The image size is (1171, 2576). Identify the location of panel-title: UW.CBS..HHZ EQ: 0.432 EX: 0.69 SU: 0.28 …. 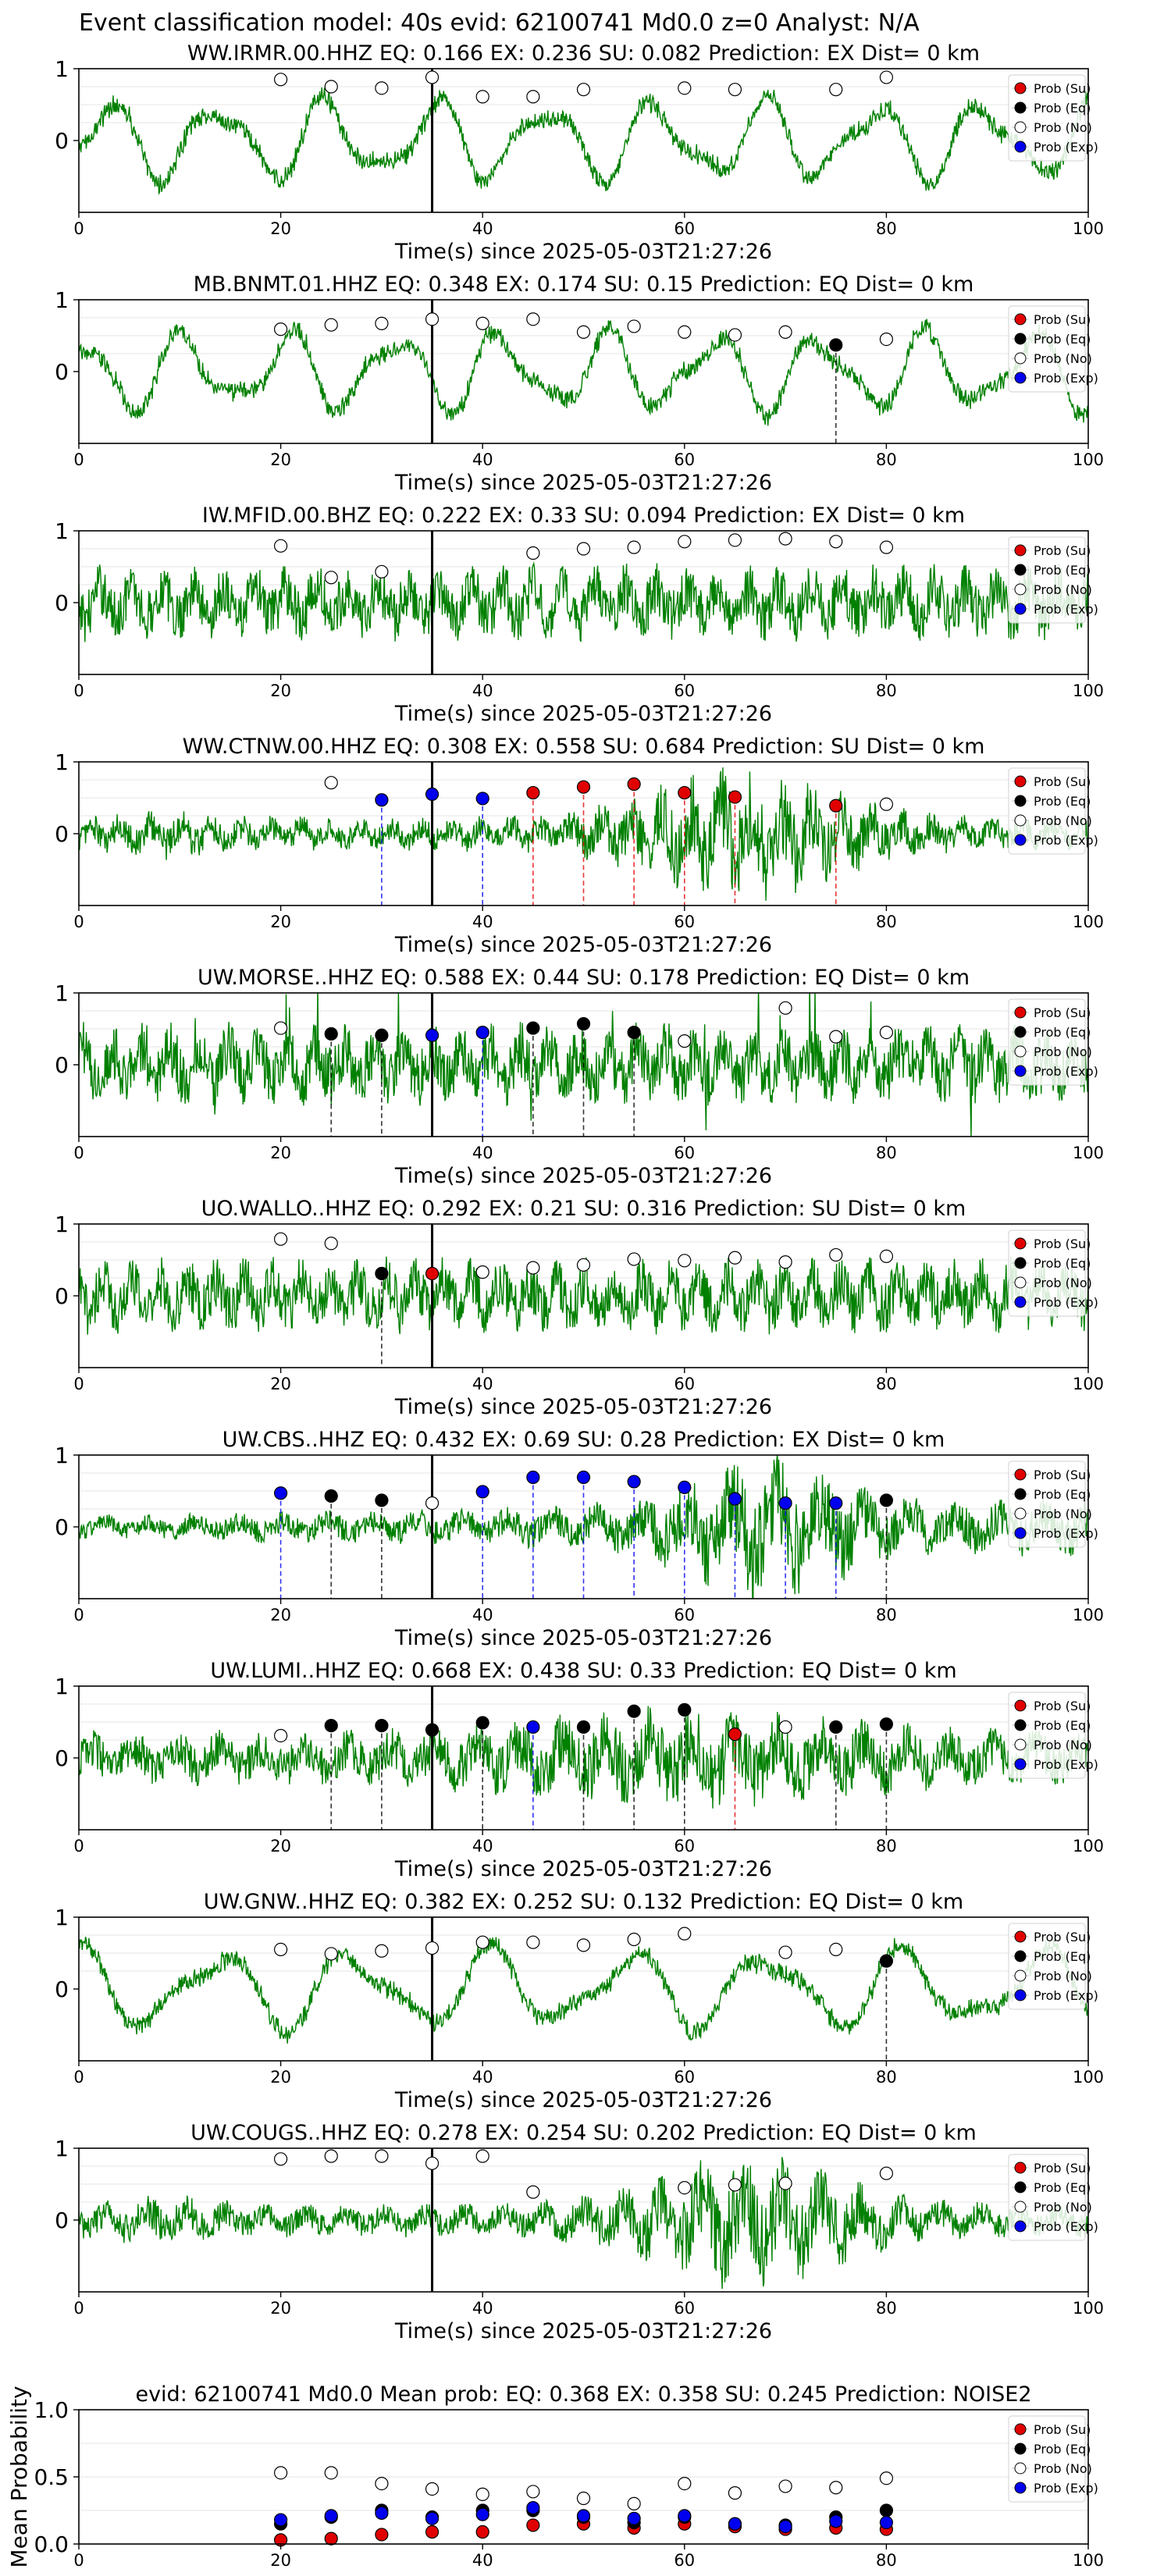
(583, 1440).